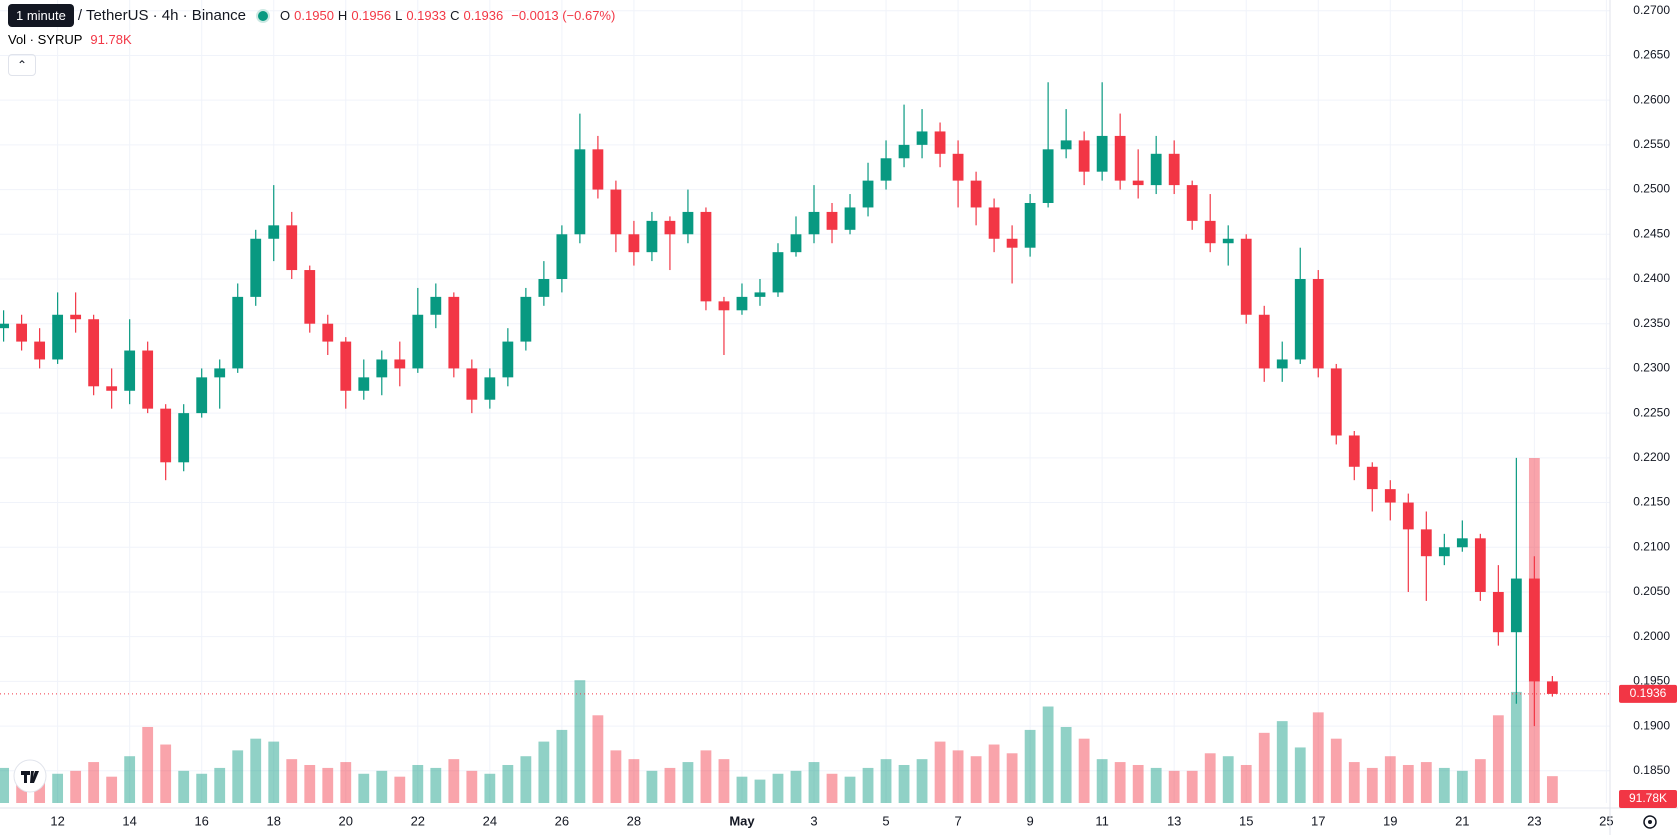  Describe the element at coordinates (634, 820) in the screenshot. I see `x-tick-label: 28` at that location.